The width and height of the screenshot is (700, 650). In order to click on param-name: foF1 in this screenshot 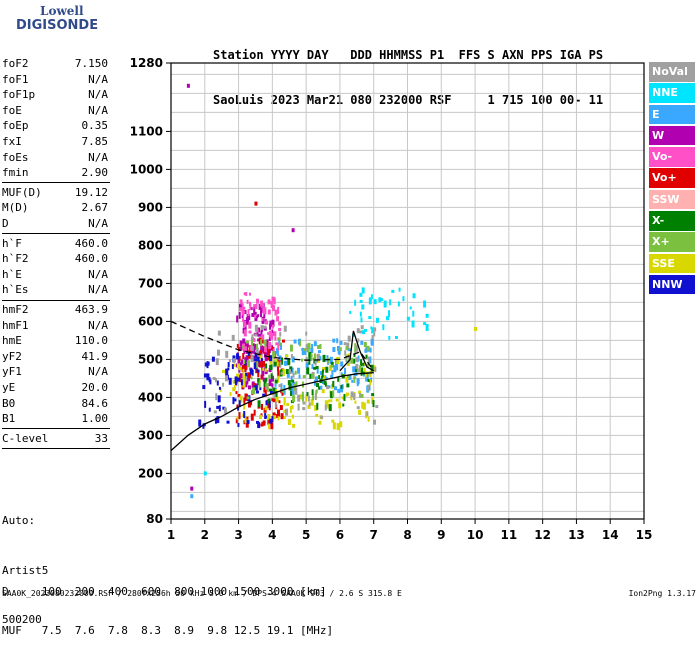, I will do `click(15, 79)`.